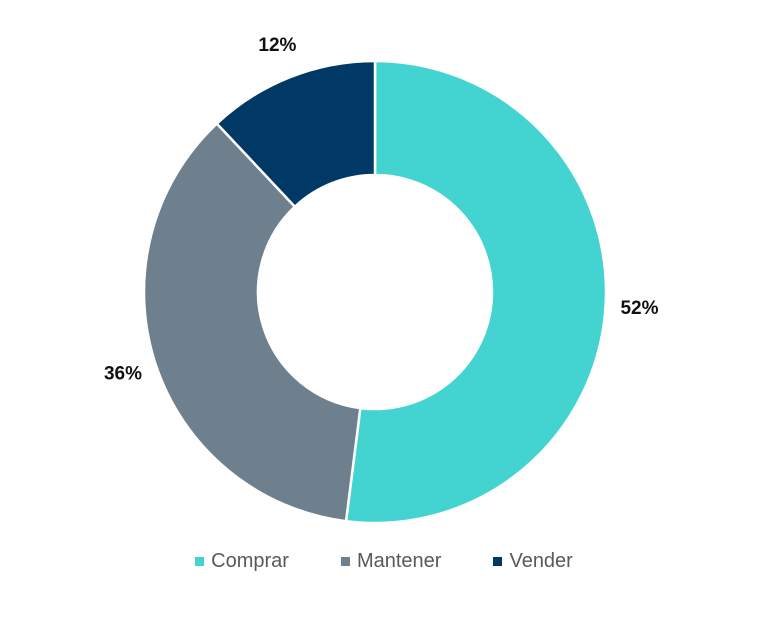 The height and width of the screenshot is (617, 768). I want to click on slice-label-mantener: 36%, so click(123, 373).